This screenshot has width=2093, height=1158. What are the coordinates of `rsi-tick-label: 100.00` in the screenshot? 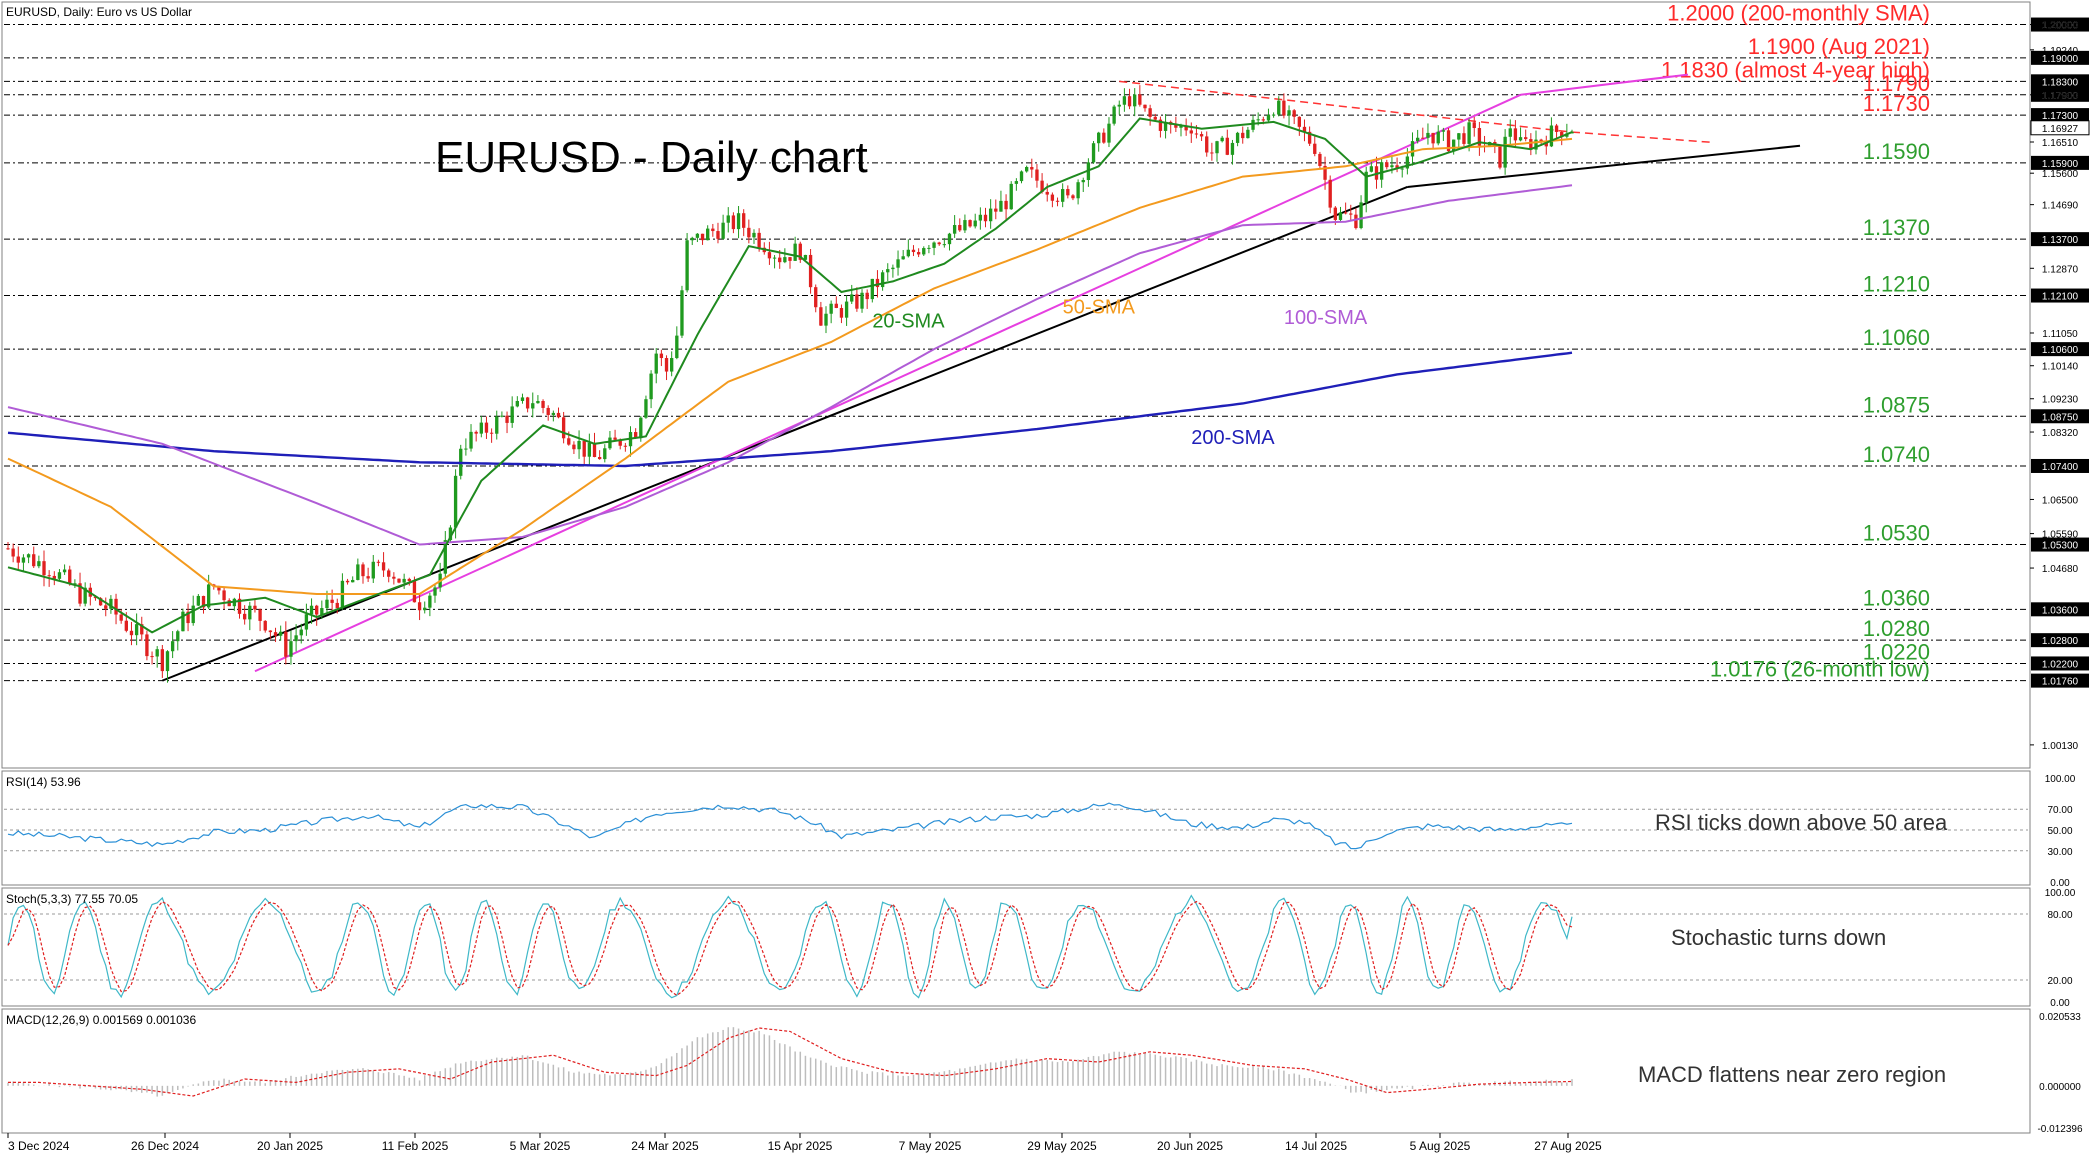 It's located at (2060, 779).